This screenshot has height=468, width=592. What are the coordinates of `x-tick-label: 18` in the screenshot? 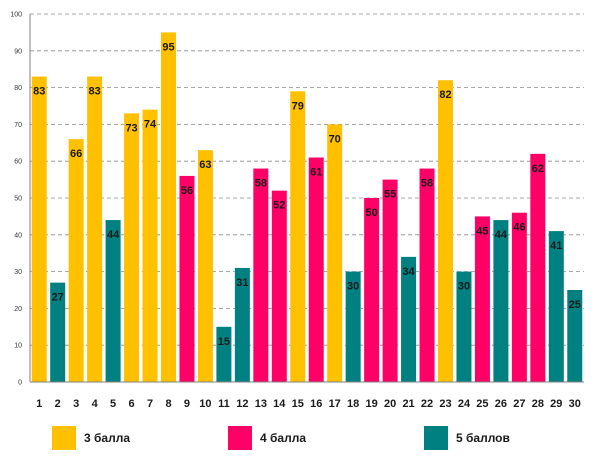 It's located at (353, 404).